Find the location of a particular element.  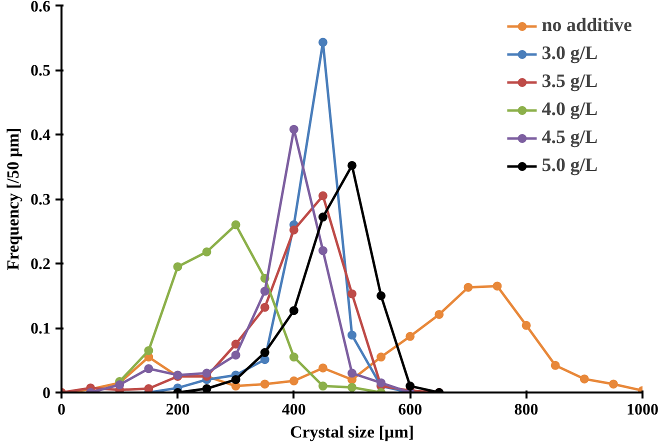

legend-label: 4.0 g/L is located at coordinates (570, 110).